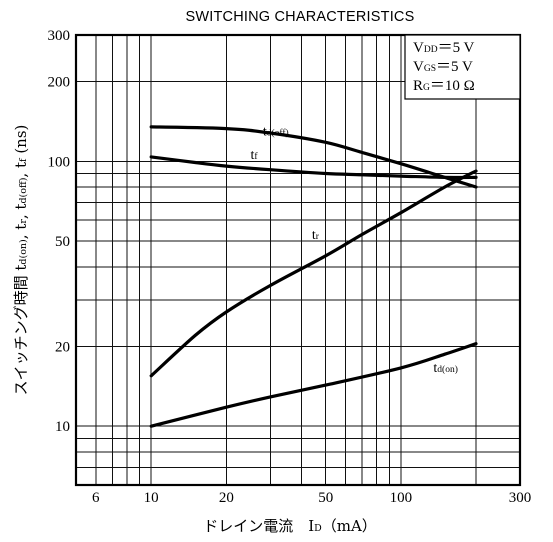 The width and height of the screenshot is (553, 542). Describe the element at coordinates (349, 526) in the screenshot. I see `x-label-unit: （mA）` at that location.